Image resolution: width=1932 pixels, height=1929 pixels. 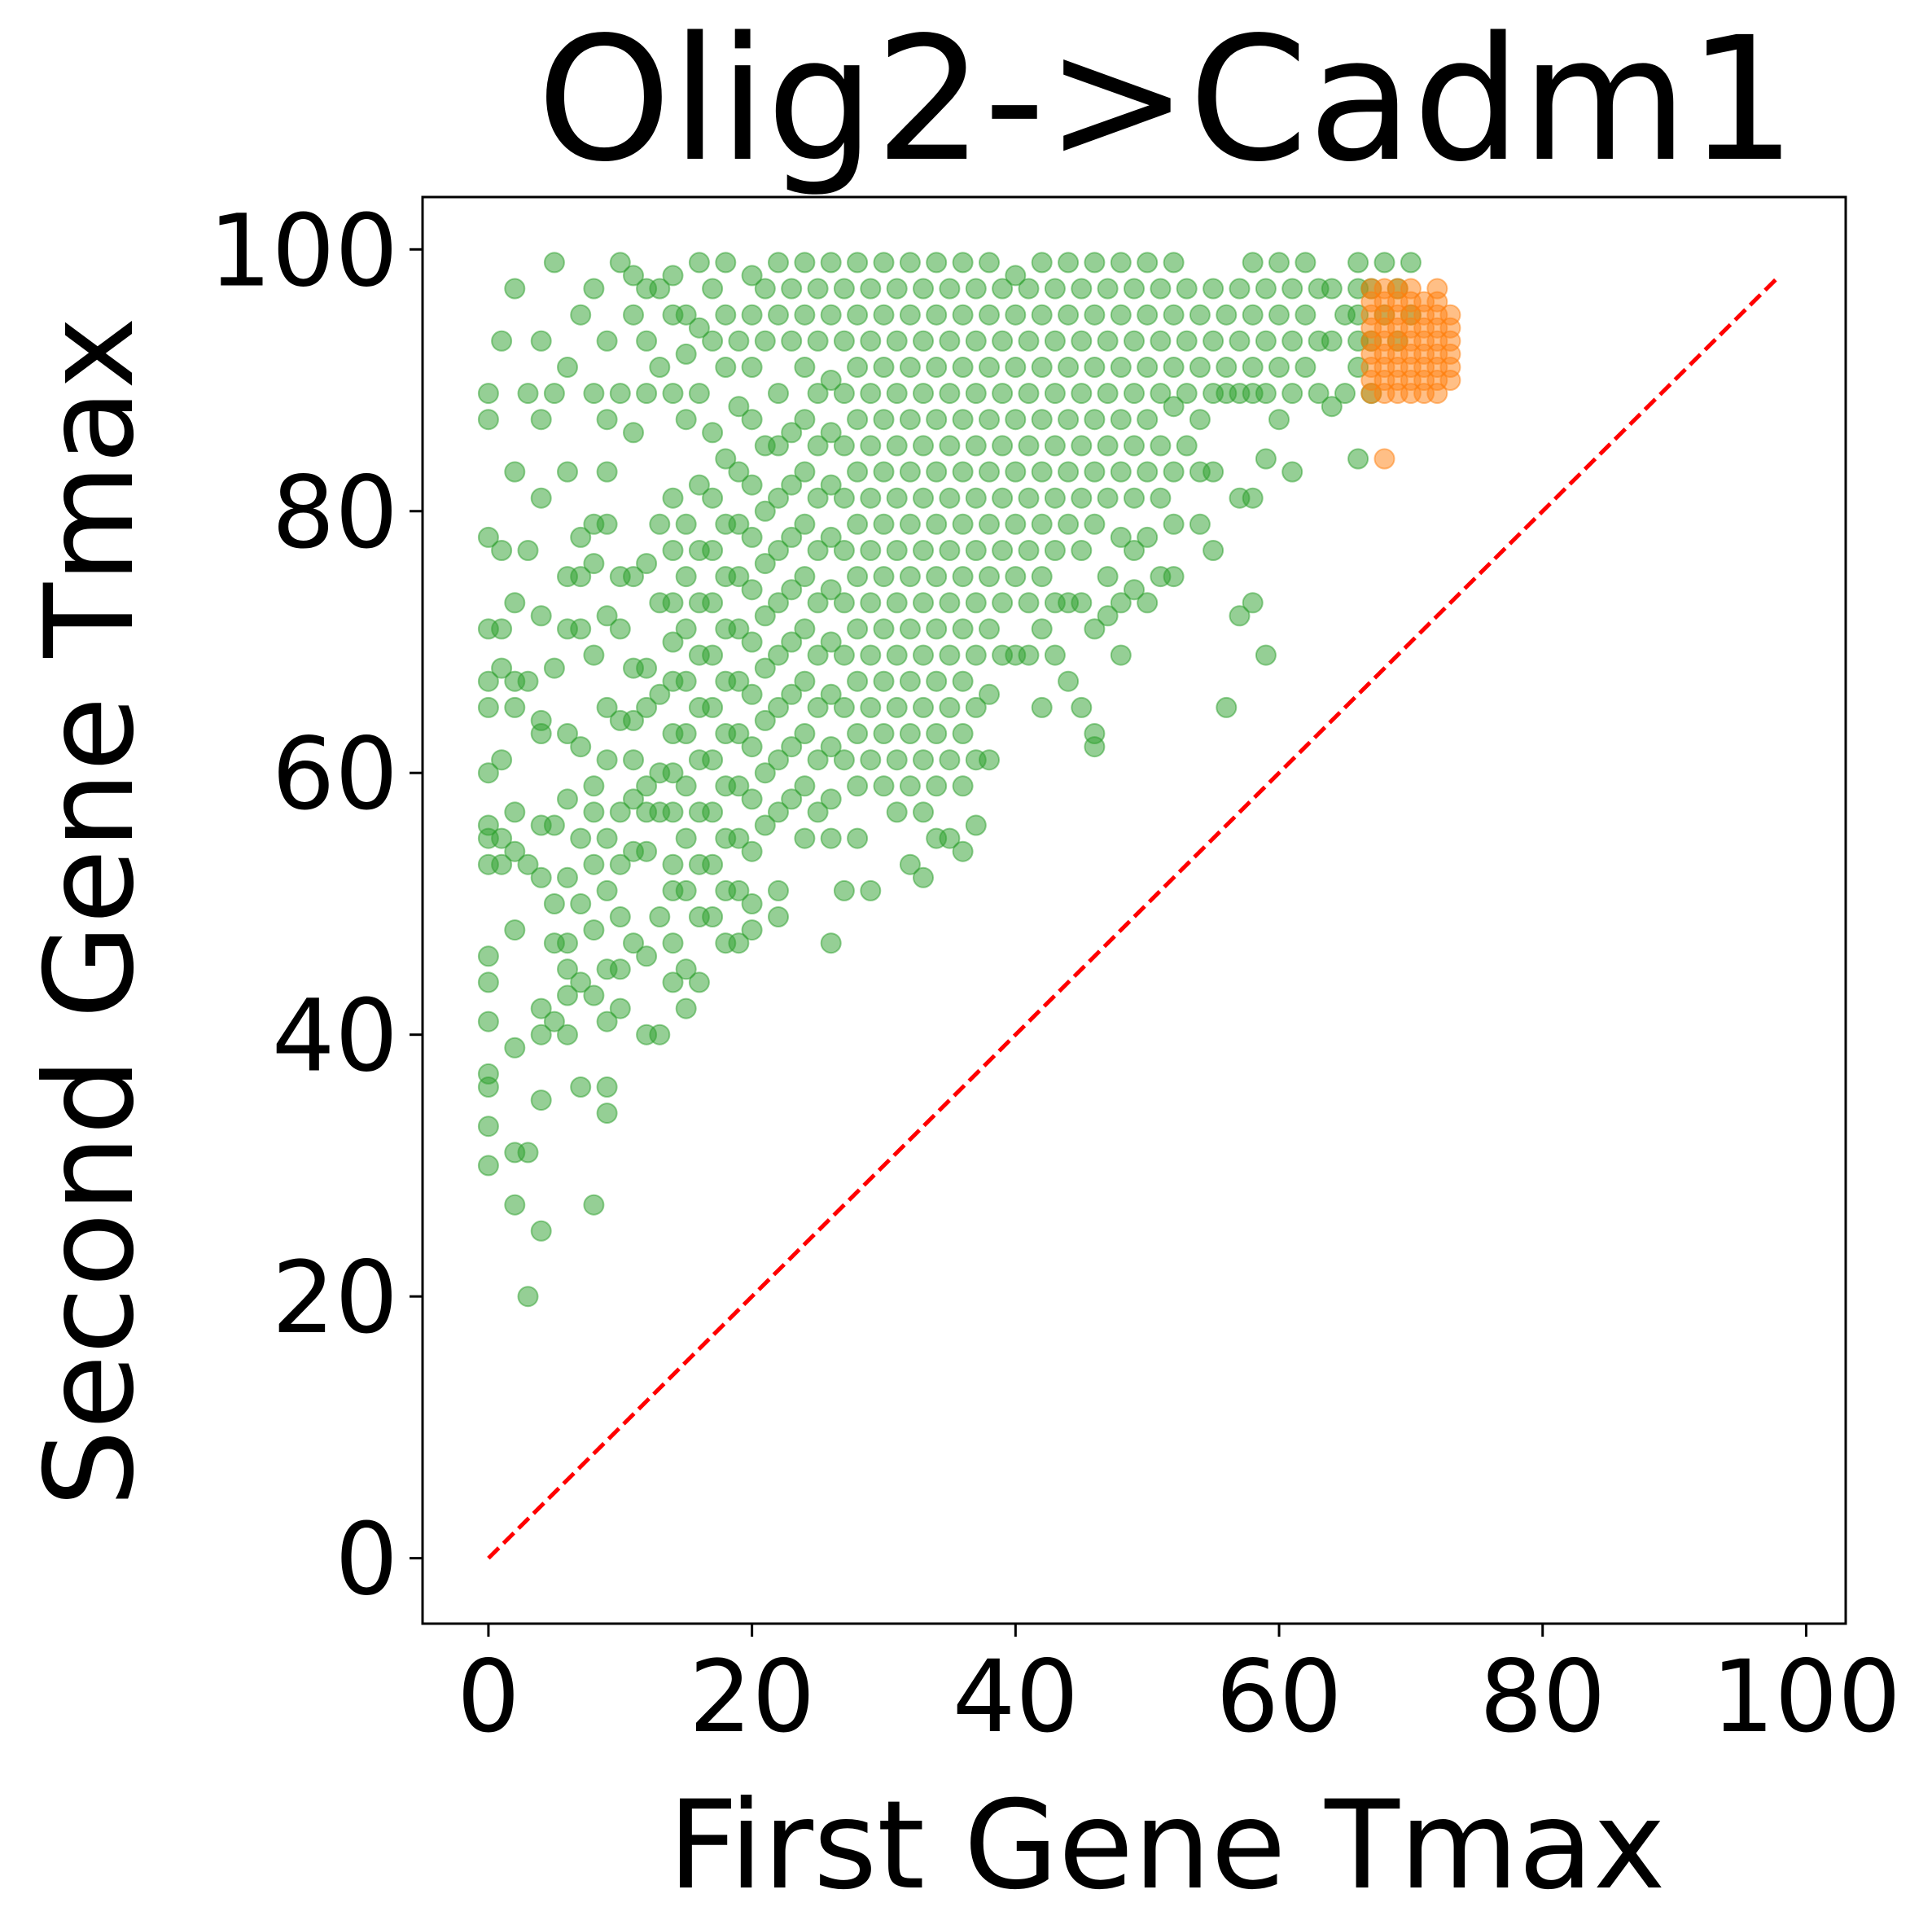 I want to click on chart-title: Olig2->Cadm1, so click(x=1166, y=99).